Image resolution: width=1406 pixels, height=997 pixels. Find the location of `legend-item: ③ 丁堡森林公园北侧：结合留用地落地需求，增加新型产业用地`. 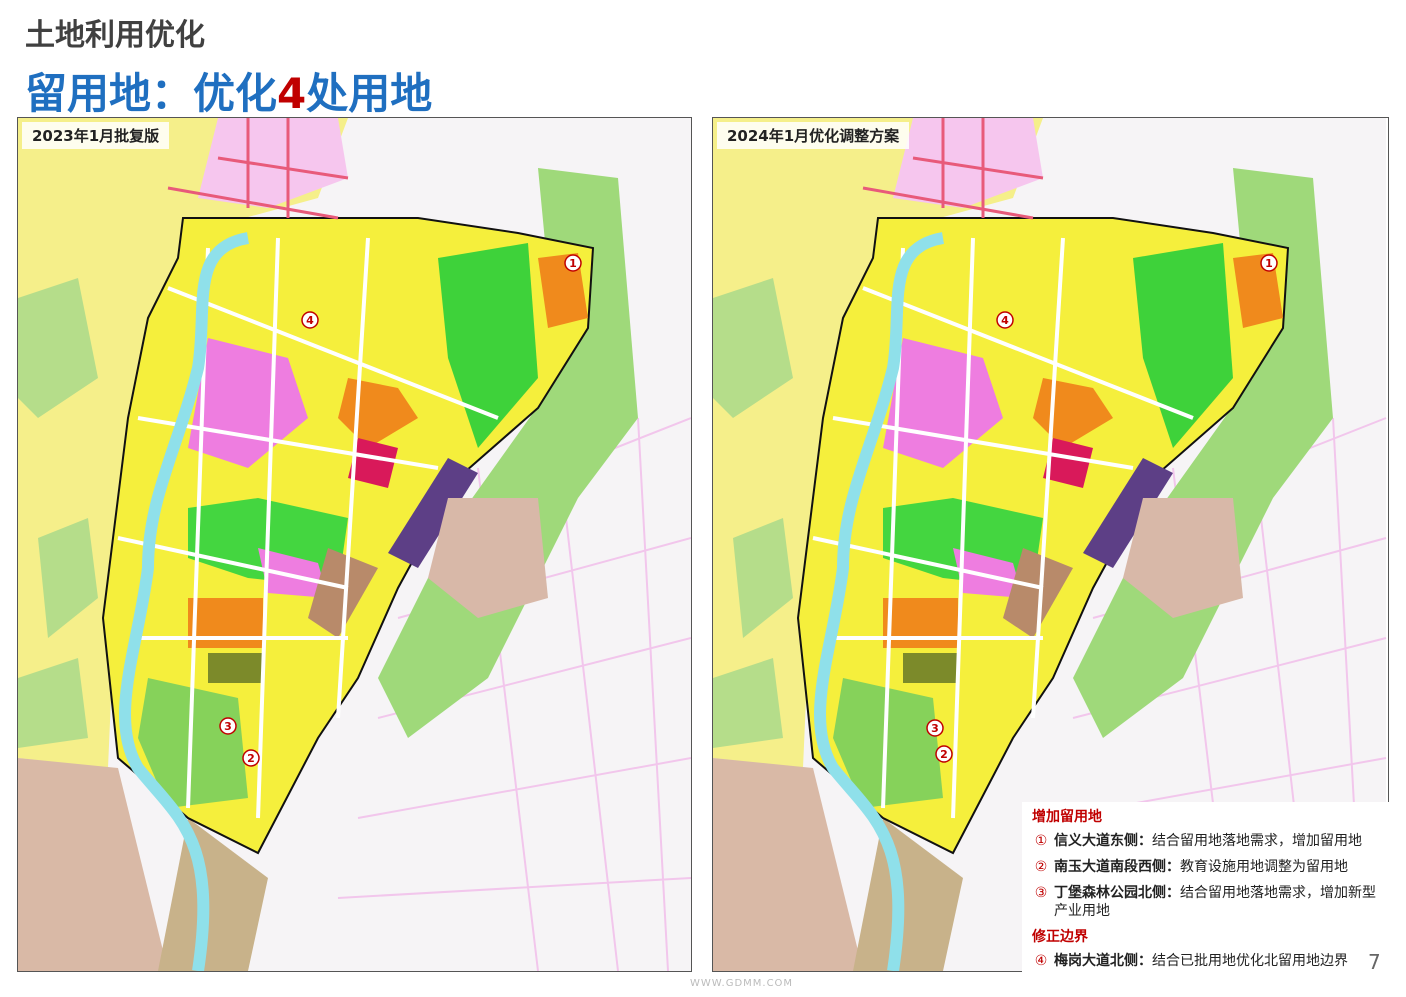

legend-item: ③ 丁堡森林公园北侧：结合留用地落地需求，增加新型产业用地 is located at coordinates (1208, 902).